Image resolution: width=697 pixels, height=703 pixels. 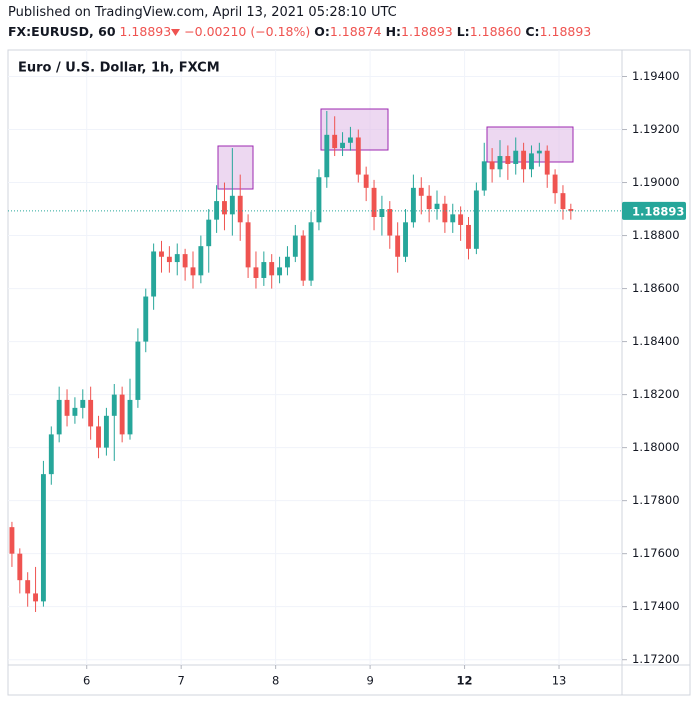 What do you see at coordinates (355, 31) in the screenshot?
I see `ohlc-value: 1.18874` at bounding box center [355, 31].